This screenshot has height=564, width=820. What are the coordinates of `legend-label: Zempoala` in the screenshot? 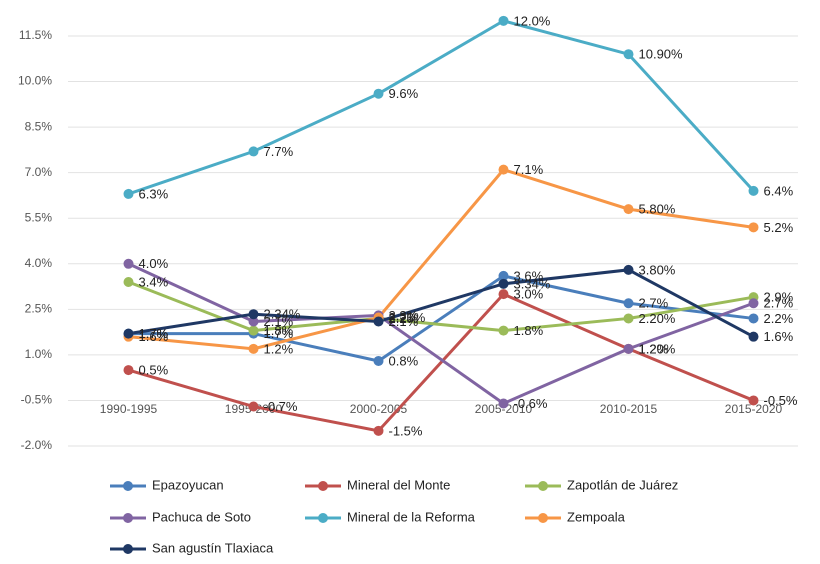 It's located at (596, 516).